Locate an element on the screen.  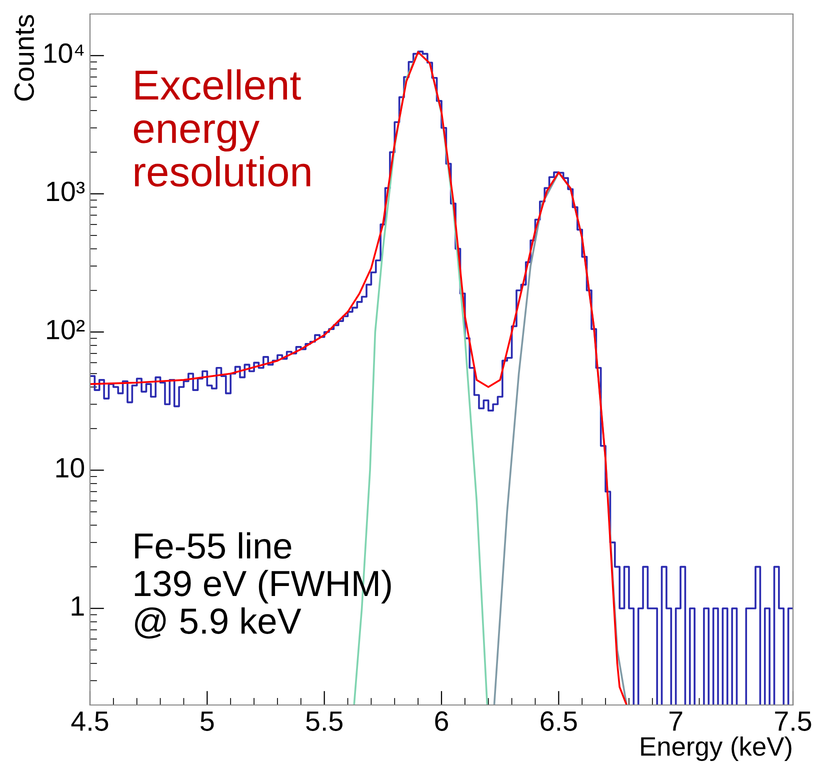
y-tick-label: 10² is located at coordinates (66, 330).